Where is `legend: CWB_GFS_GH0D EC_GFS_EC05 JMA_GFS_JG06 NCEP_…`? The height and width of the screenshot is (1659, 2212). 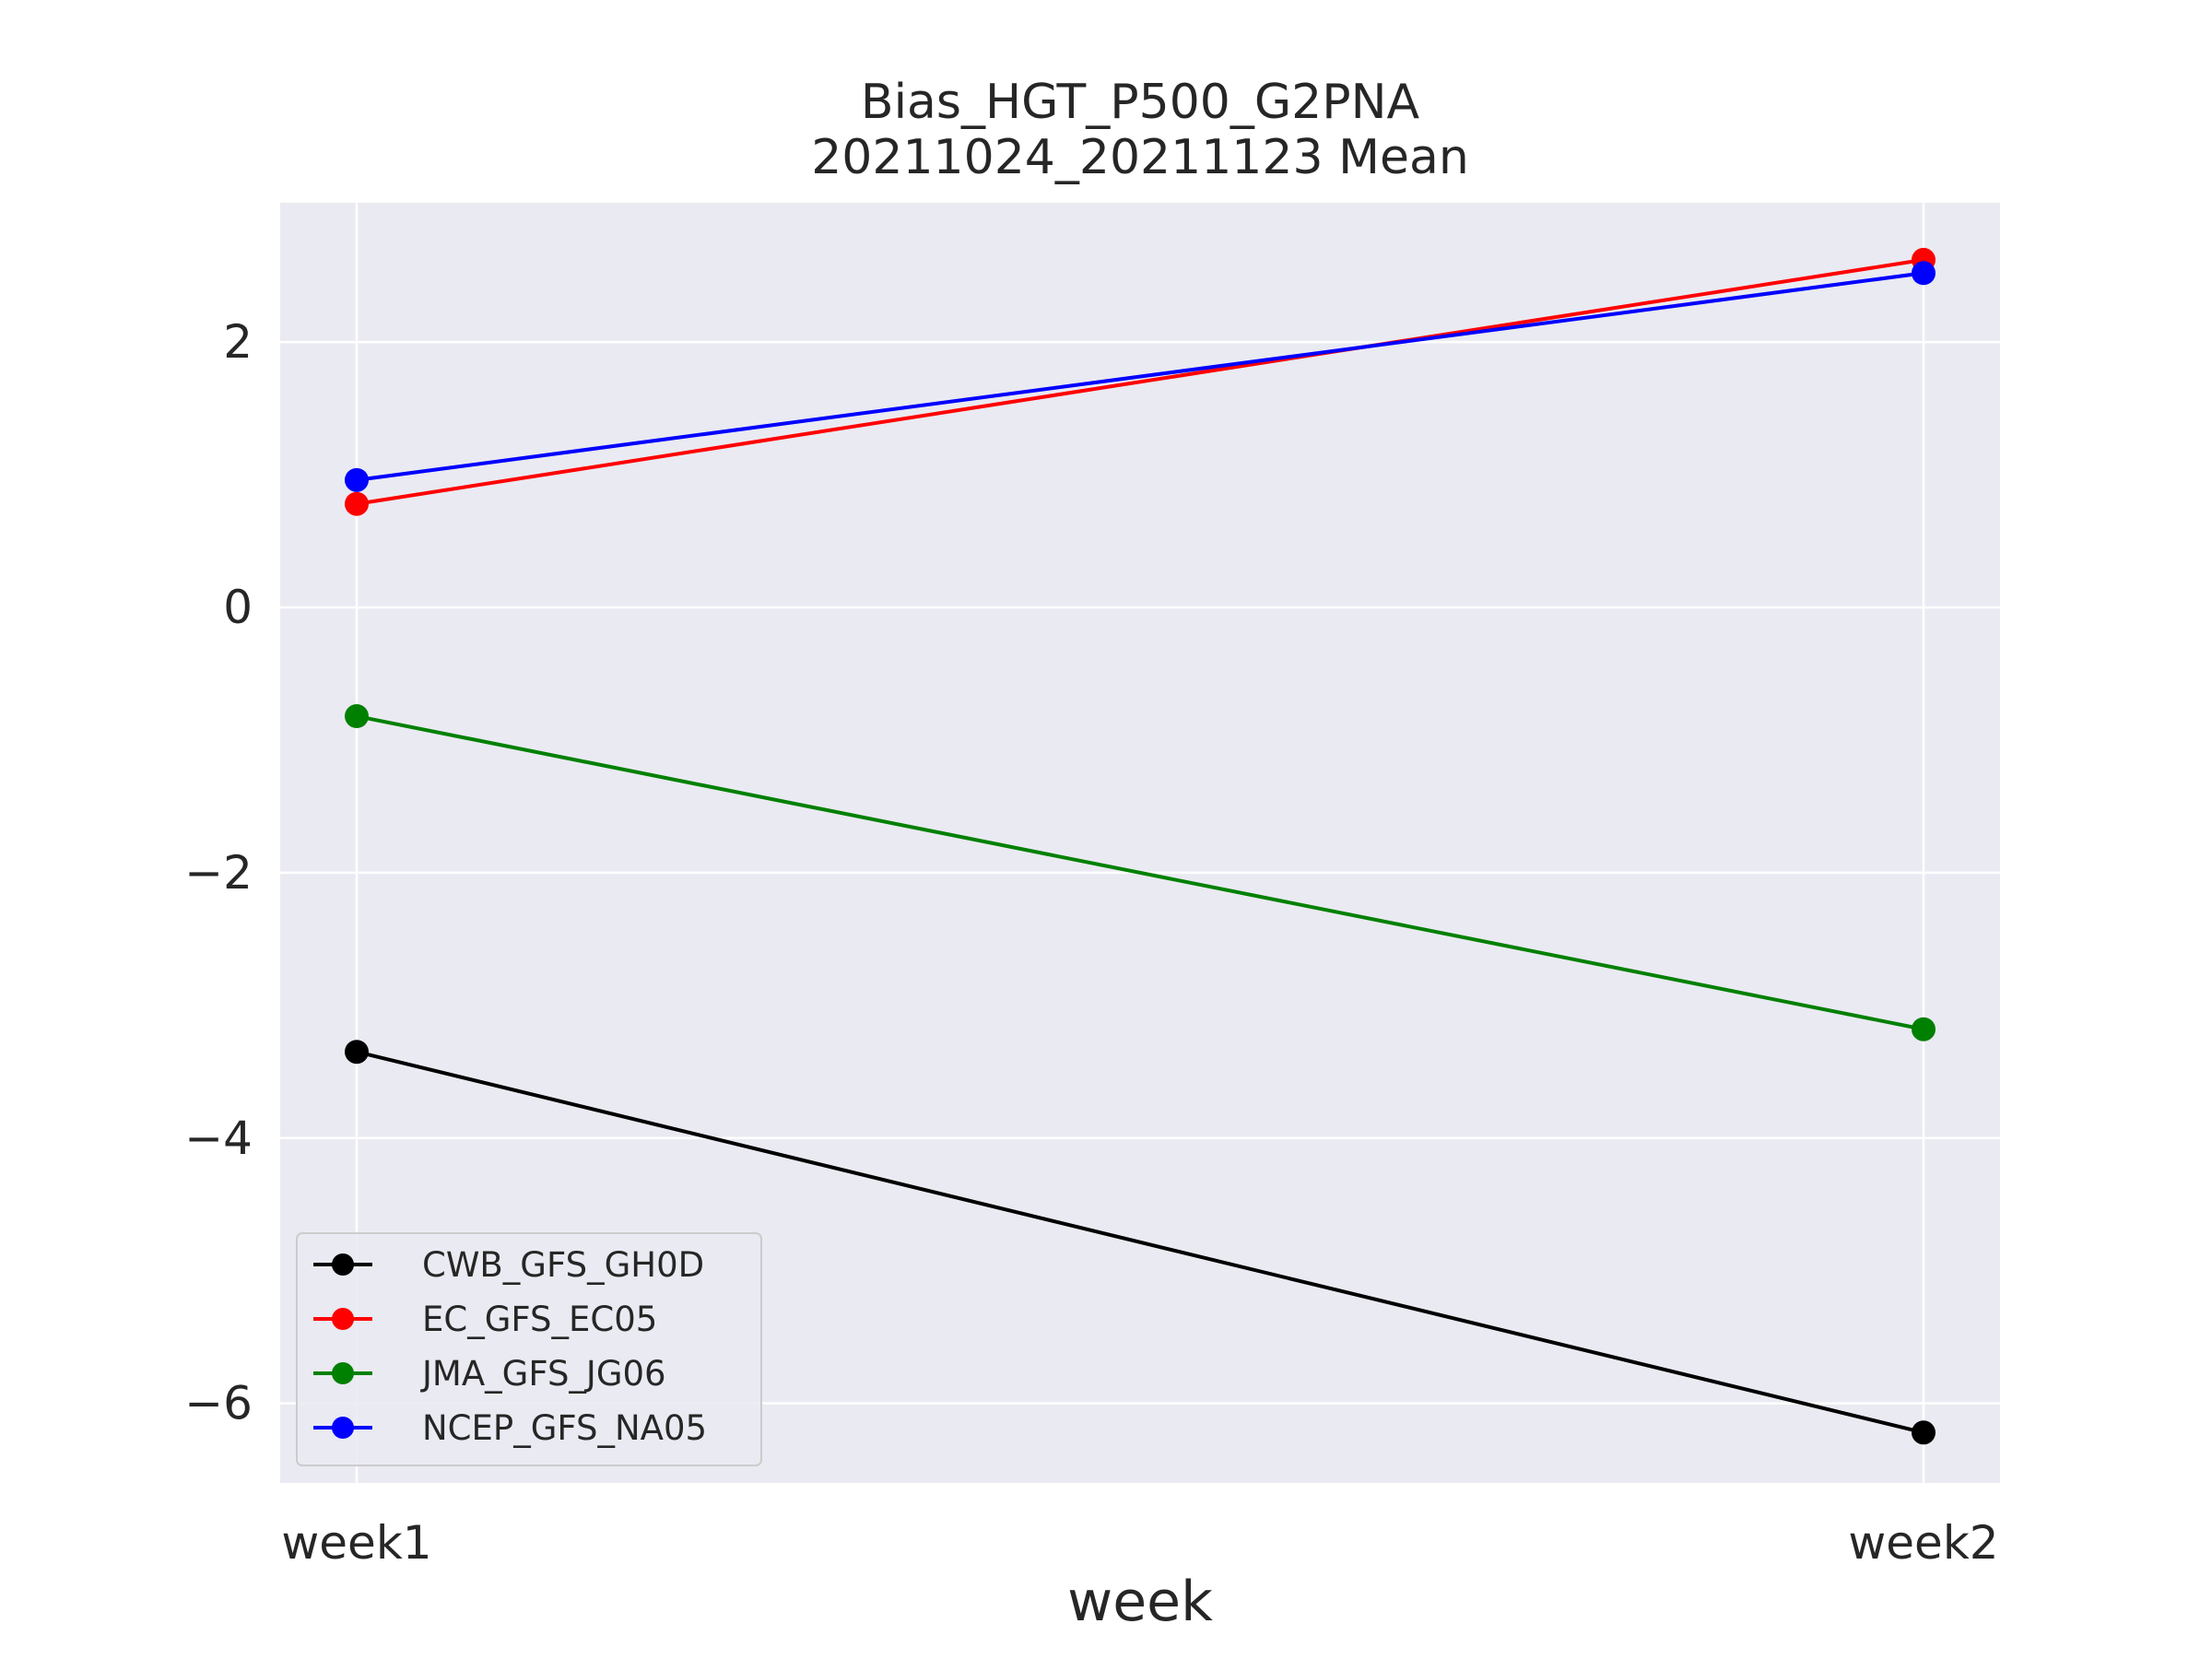 legend: CWB_GFS_GH0D EC_GFS_EC05 JMA_GFS_JG06 NCEP_… is located at coordinates (529, 1349).